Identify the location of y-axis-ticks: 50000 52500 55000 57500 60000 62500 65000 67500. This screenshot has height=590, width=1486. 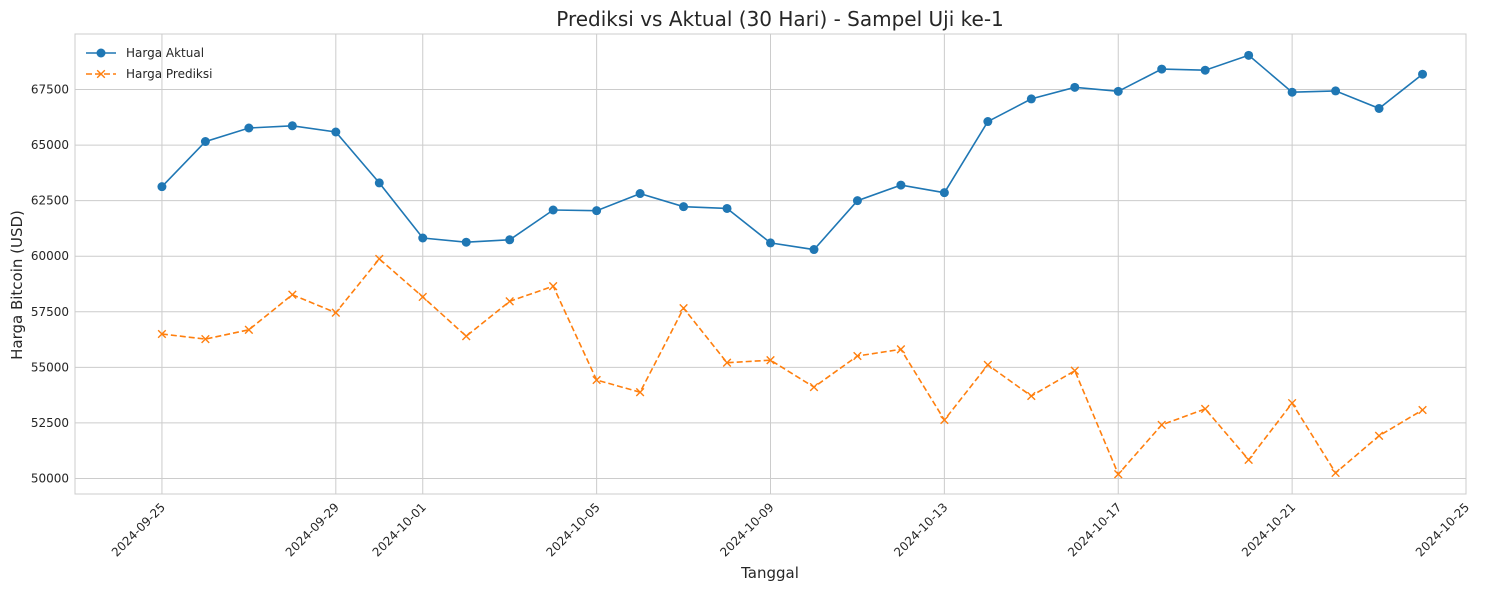
(50, 284).